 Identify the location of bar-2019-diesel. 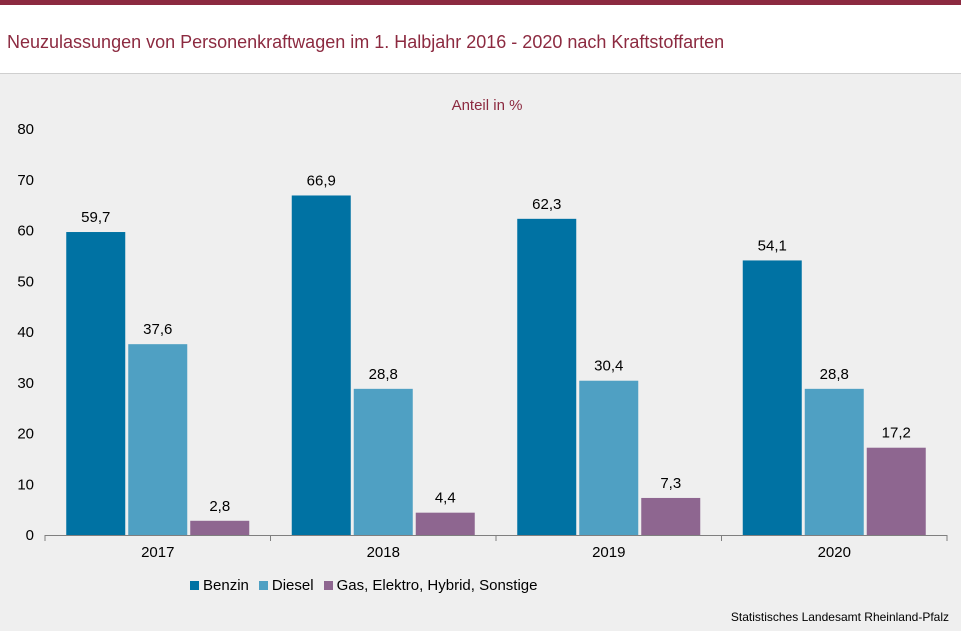
(609, 457).